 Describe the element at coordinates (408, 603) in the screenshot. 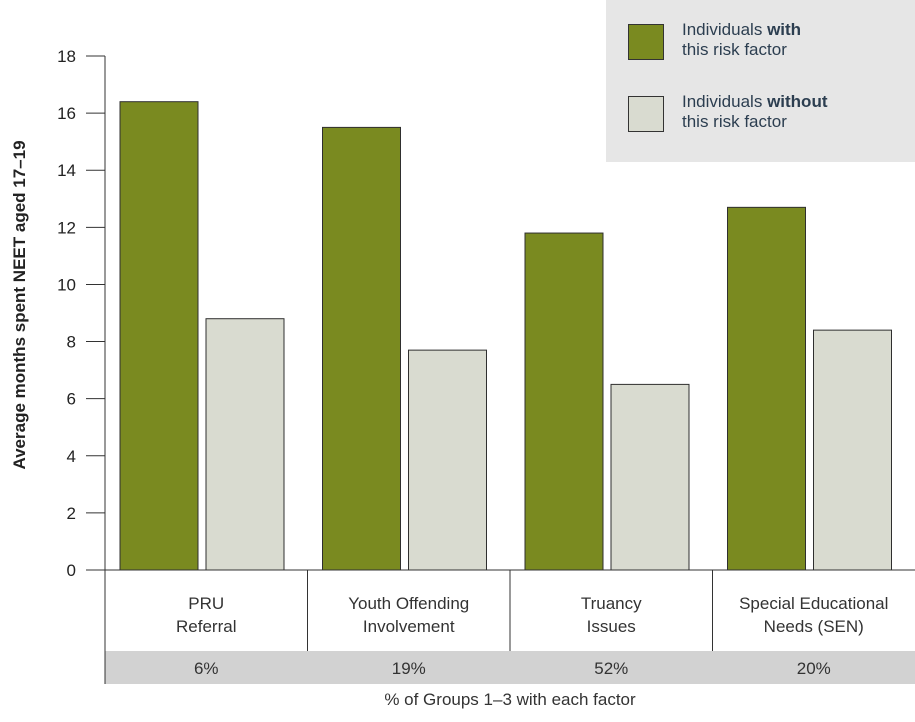

I see `category-label-1-0: Youth Offending` at that location.